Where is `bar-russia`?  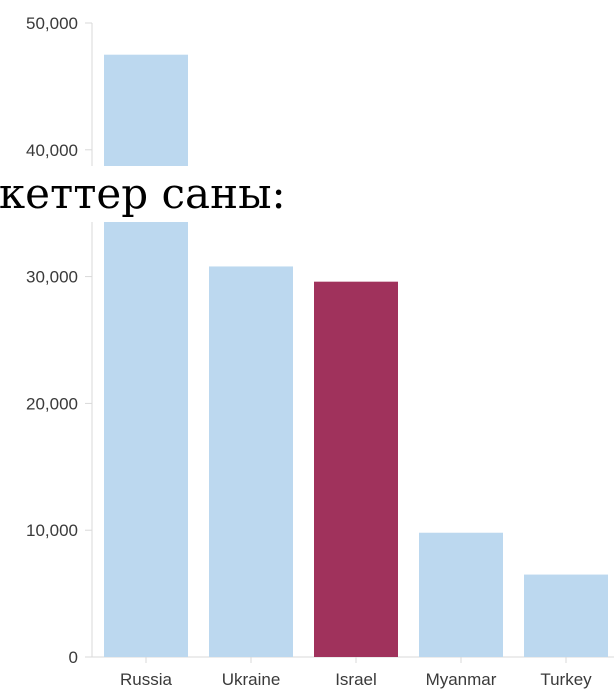
bar-russia is located at coordinates (146, 355).